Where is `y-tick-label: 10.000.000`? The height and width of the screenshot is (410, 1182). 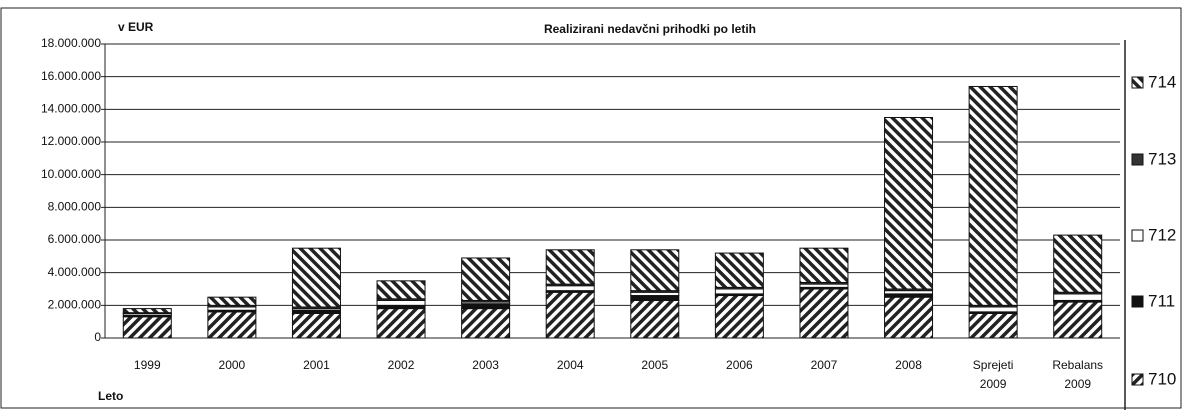
y-tick-label: 10.000.000 is located at coordinates (71, 174).